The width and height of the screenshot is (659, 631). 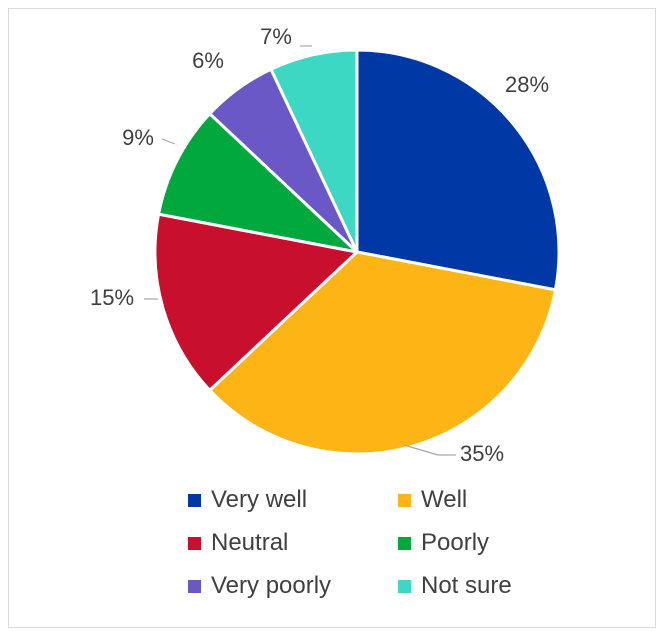 I want to click on legend-label-well: Well, so click(x=444, y=499).